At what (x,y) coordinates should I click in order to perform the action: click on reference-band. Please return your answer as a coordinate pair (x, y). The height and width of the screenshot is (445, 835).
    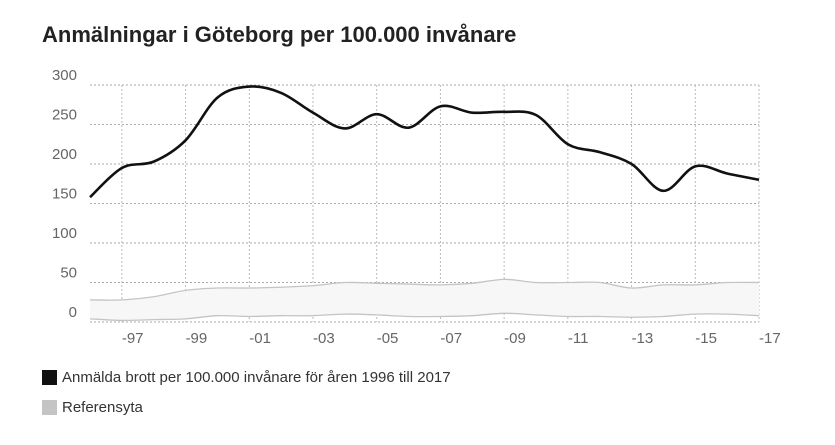
    Looking at the image, I should click on (424, 300).